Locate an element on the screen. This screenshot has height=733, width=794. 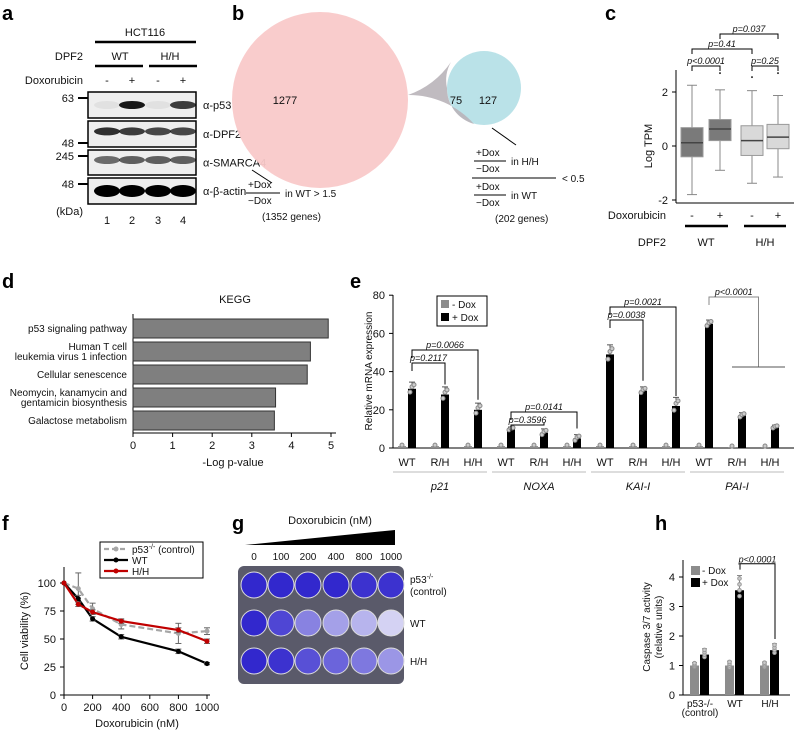
dose-label: 400 is located at coordinates (336, 557).